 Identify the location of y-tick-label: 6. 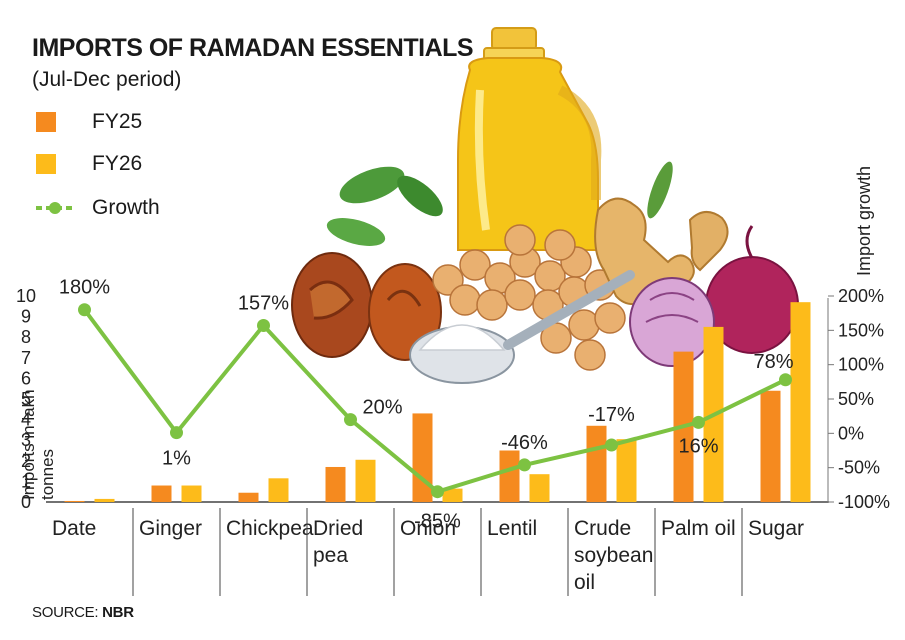
(26, 378).